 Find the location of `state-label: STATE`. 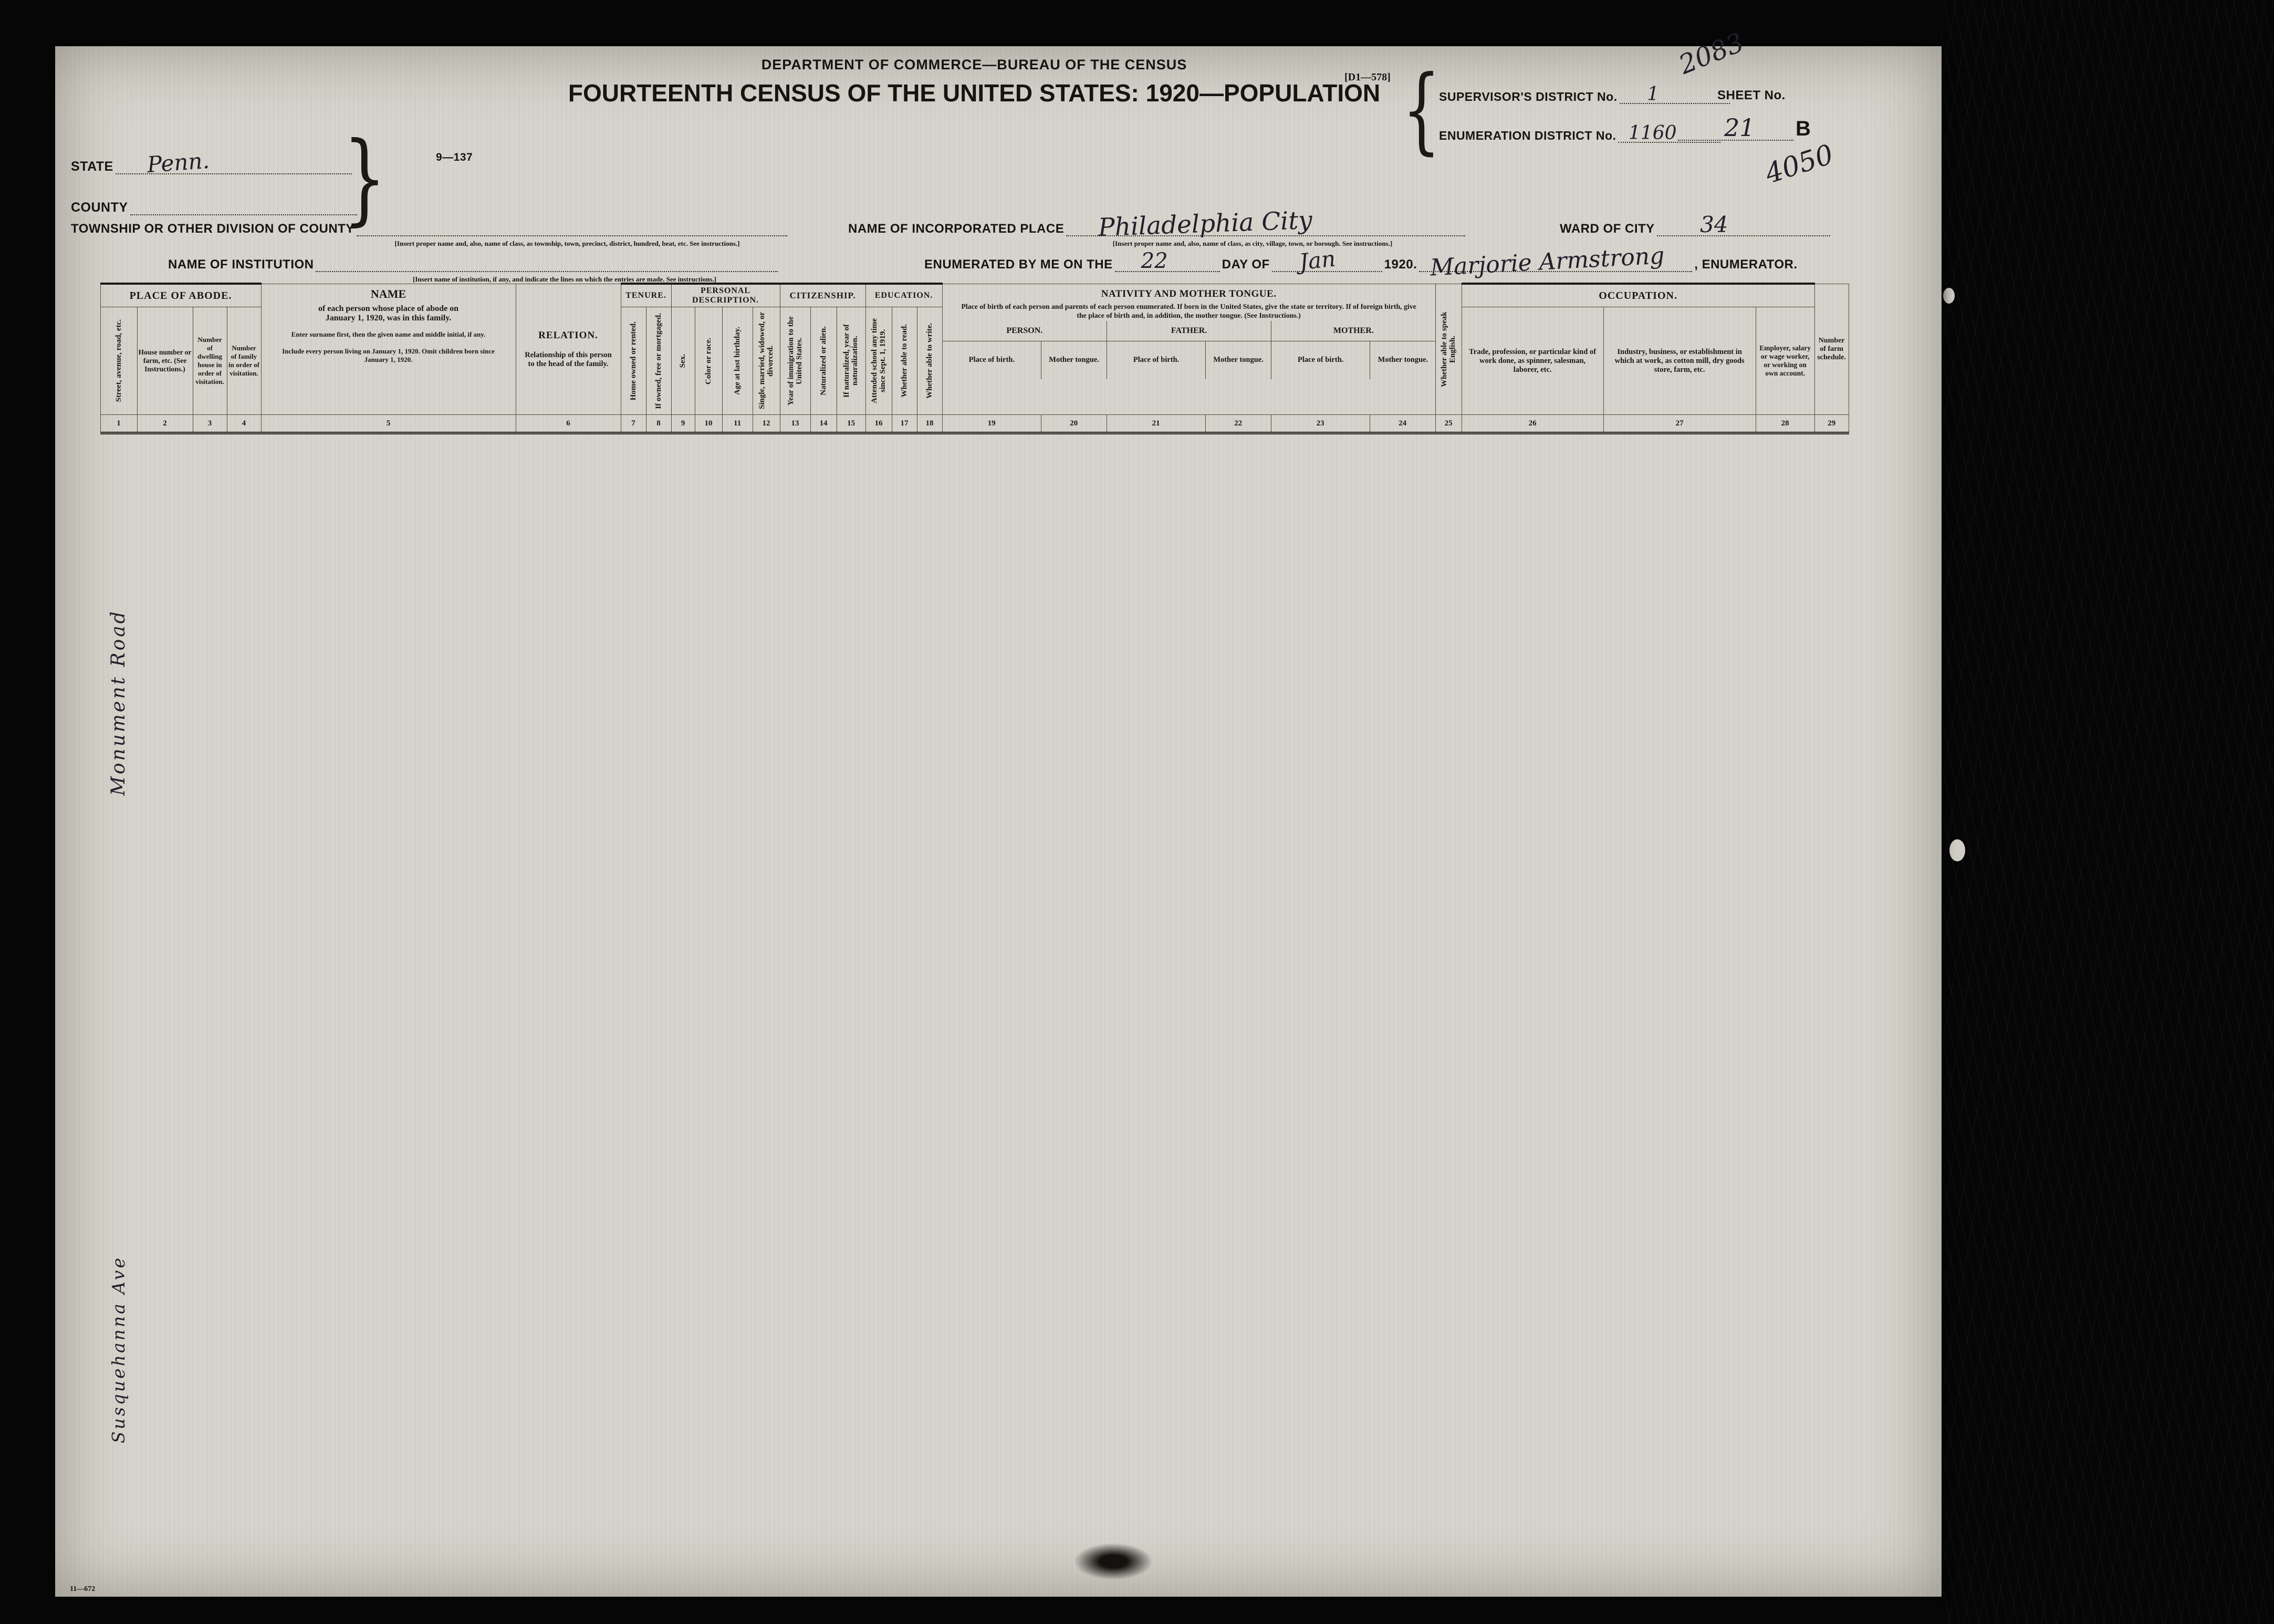

state-label: STATE is located at coordinates (92, 166).